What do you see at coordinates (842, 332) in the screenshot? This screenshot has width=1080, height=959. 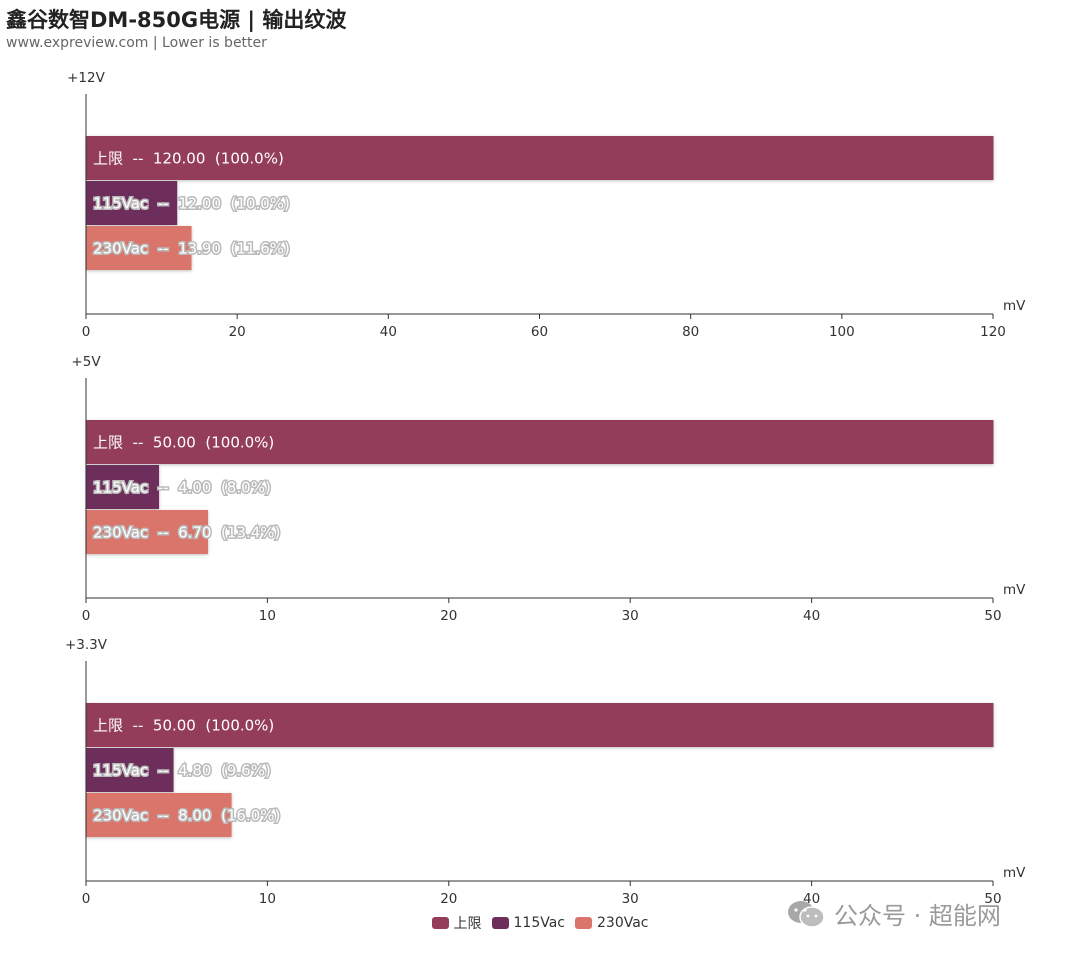 I see `x-tick-label: 100` at bounding box center [842, 332].